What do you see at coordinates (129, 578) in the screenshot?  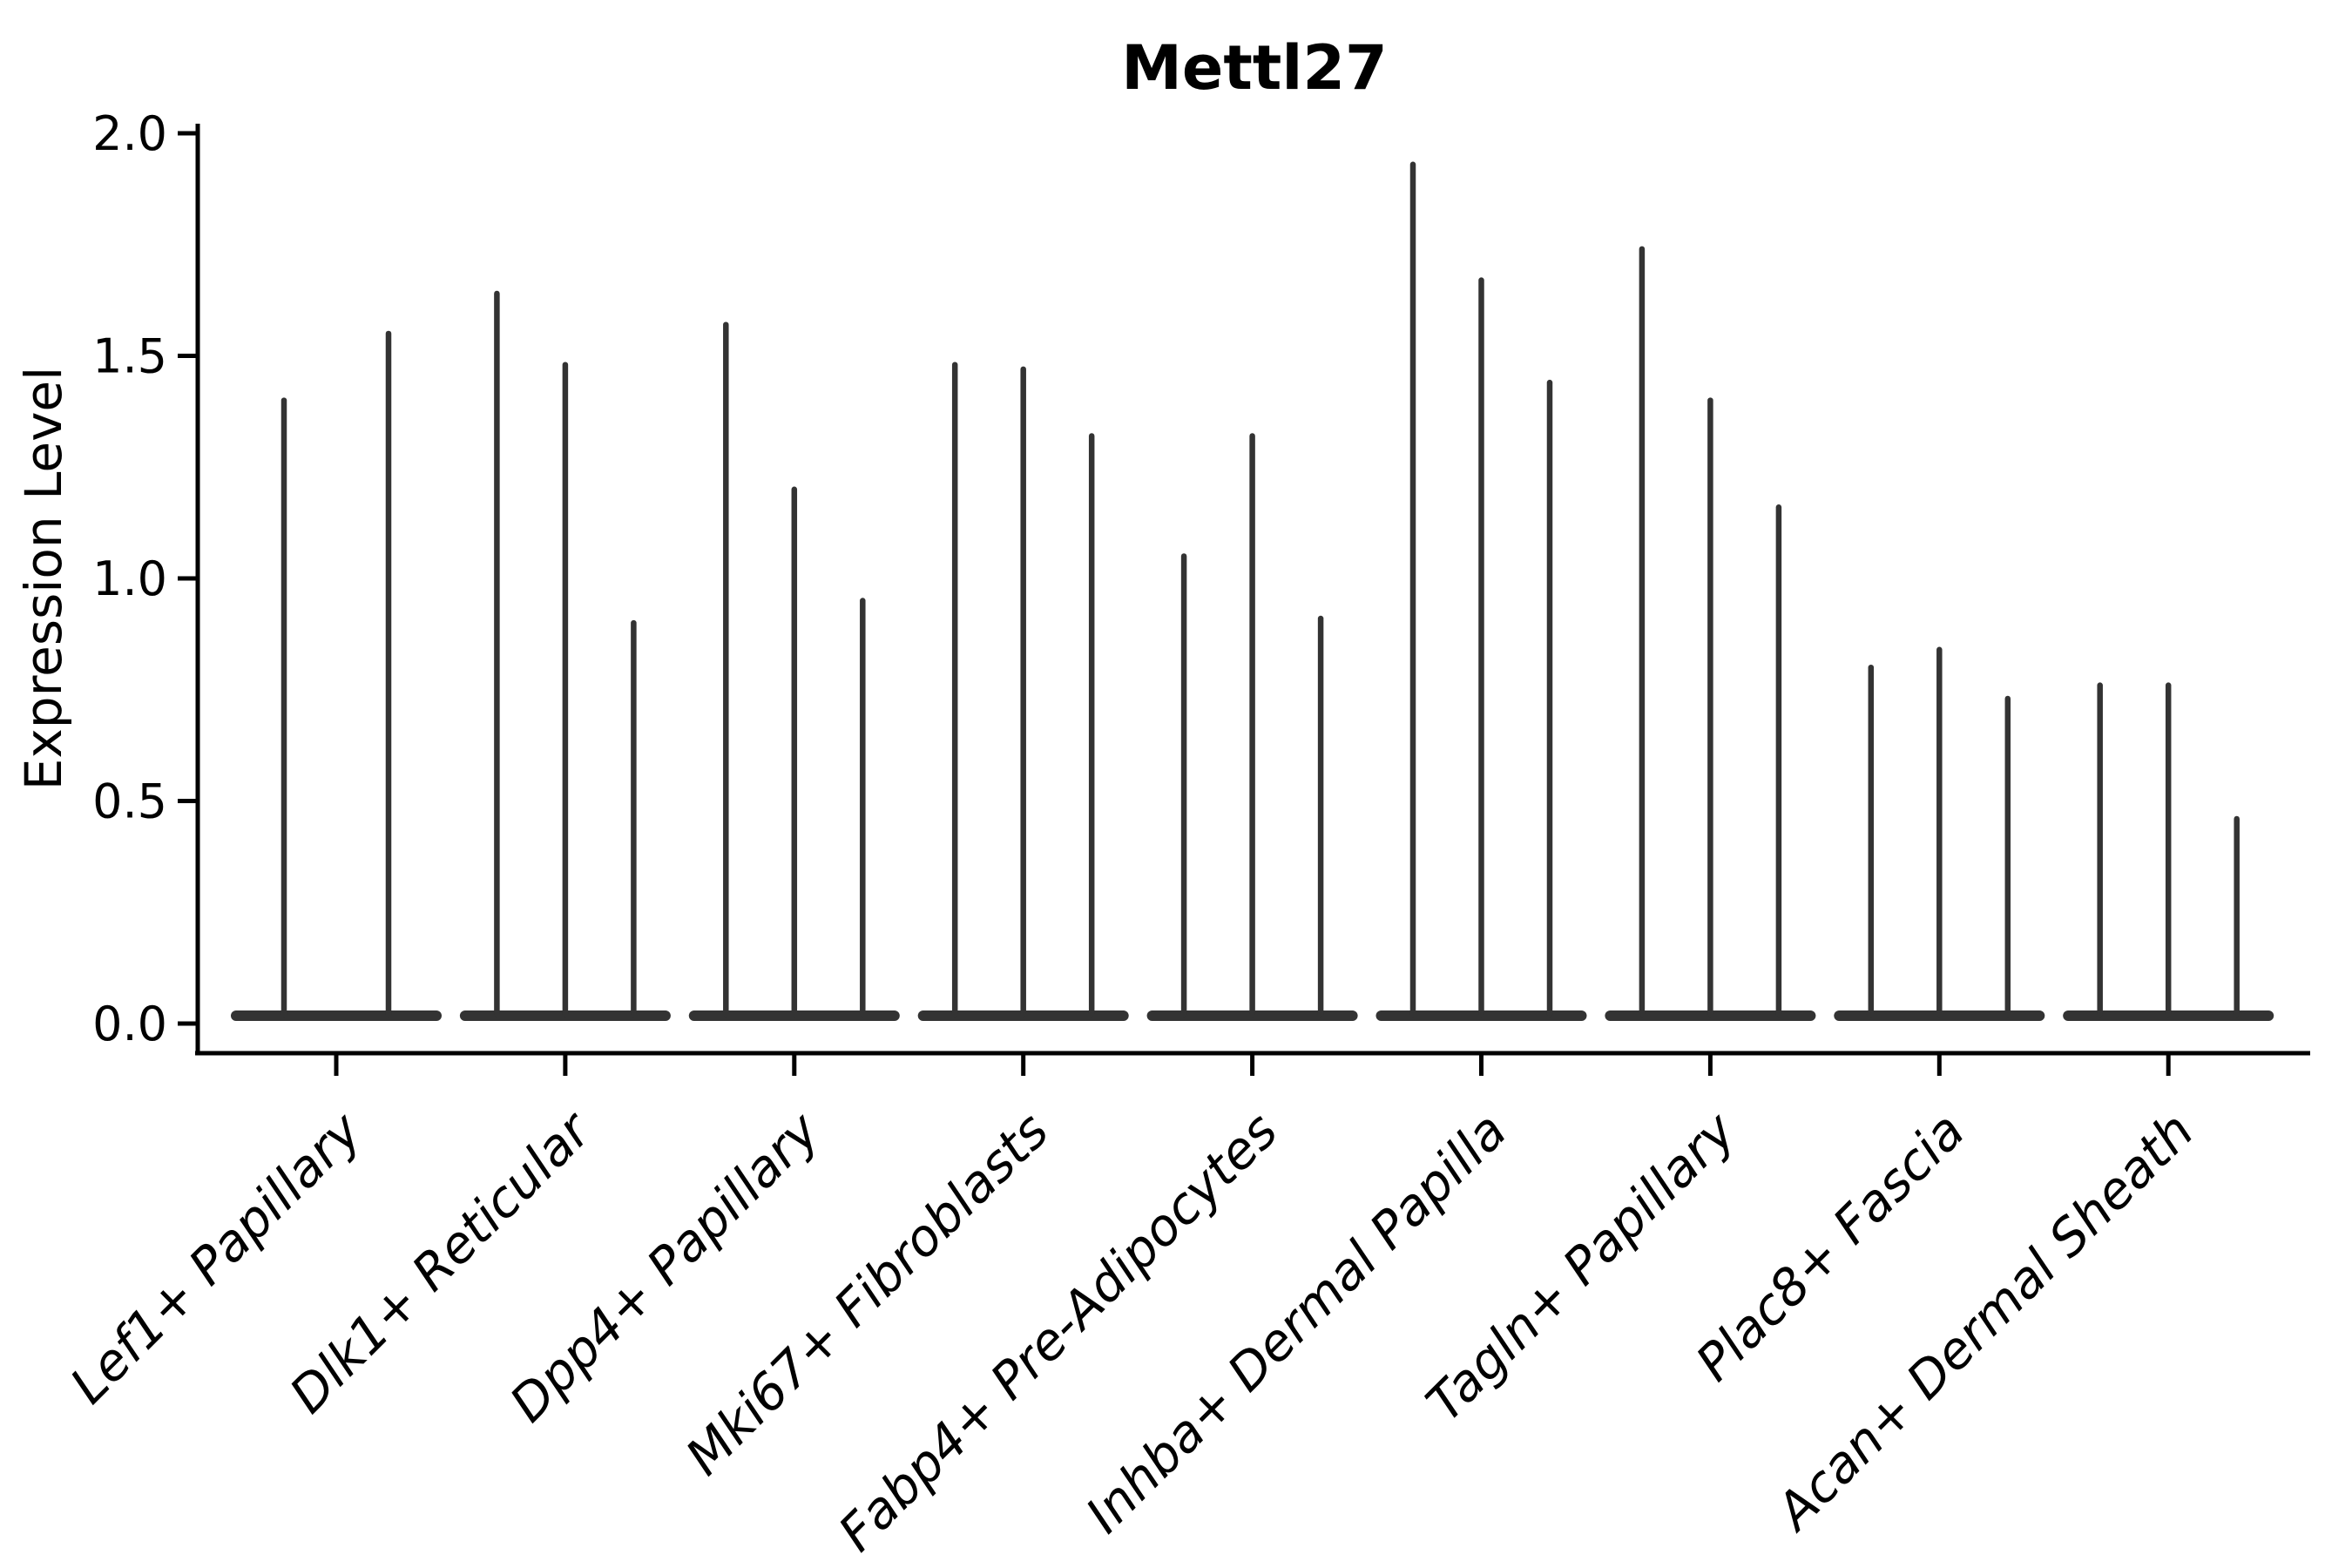 I see `y-axis-tick-label: 1.0` at bounding box center [129, 578].